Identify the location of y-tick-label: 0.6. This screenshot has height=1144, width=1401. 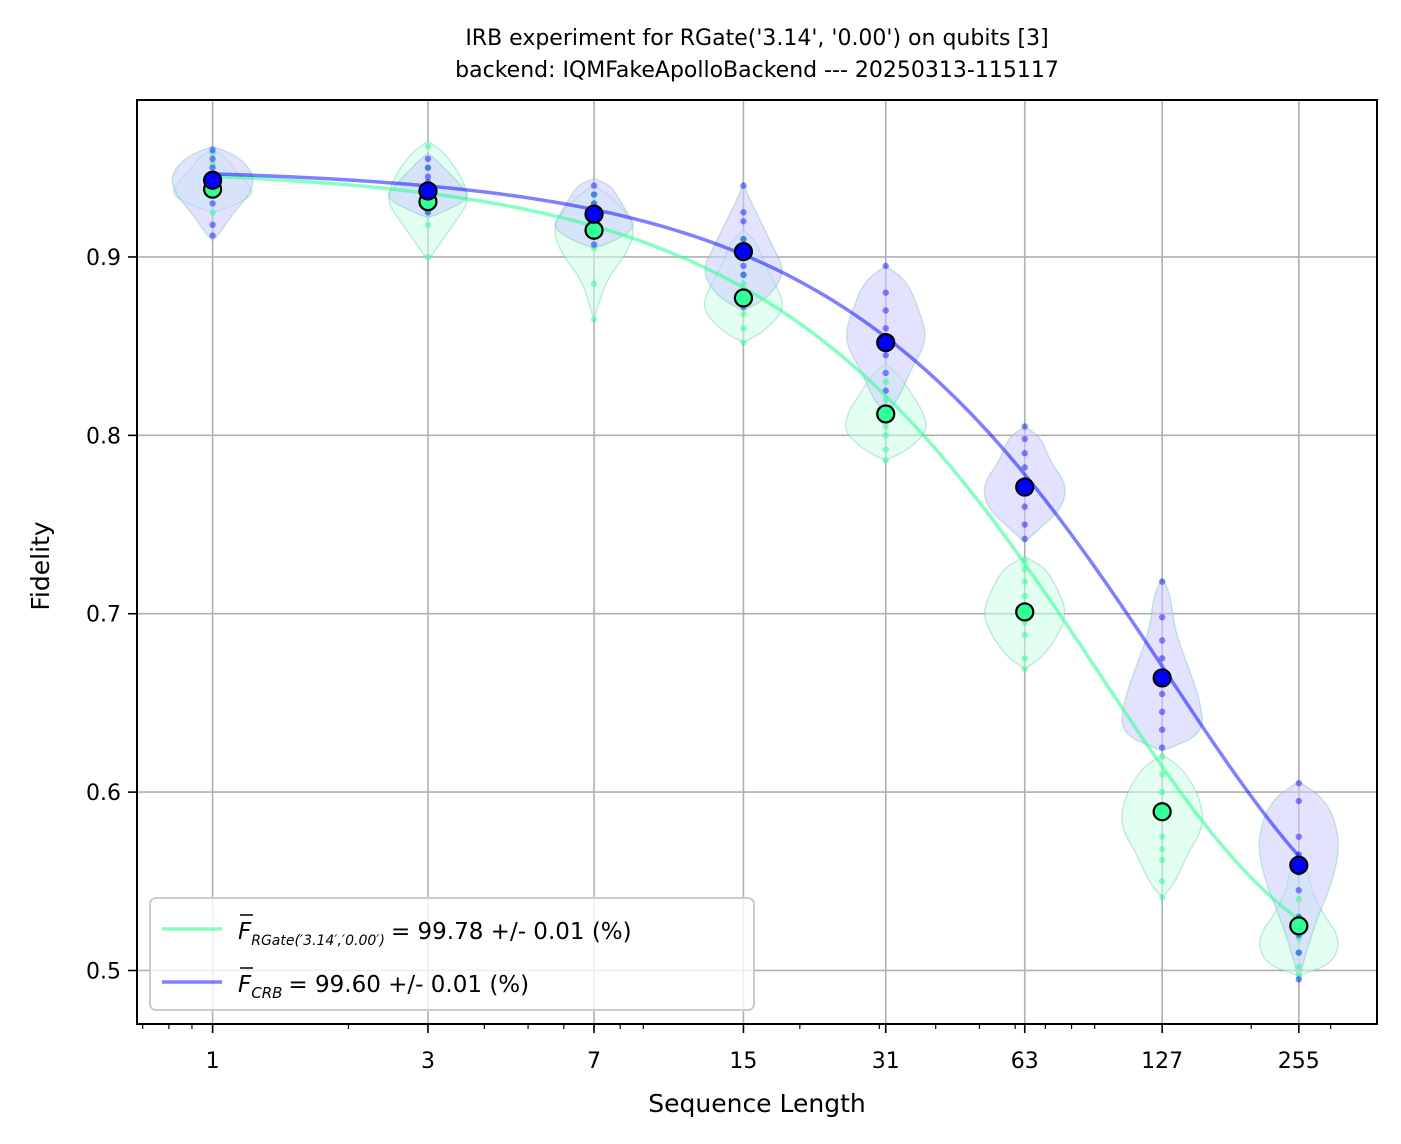
(103, 793).